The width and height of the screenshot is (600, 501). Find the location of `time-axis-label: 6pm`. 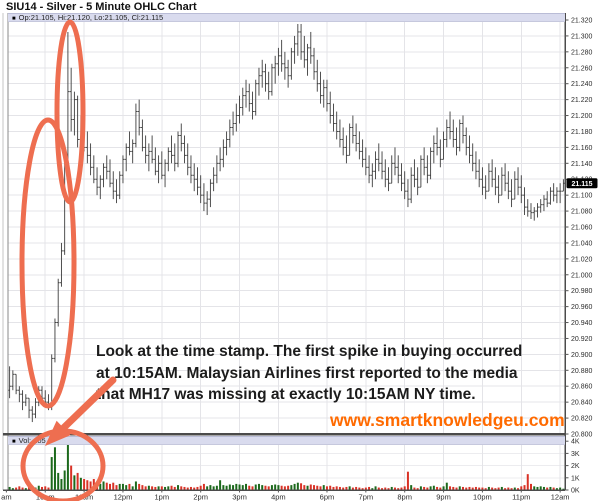

time-axis-label: 6pm is located at coordinates (327, 497).